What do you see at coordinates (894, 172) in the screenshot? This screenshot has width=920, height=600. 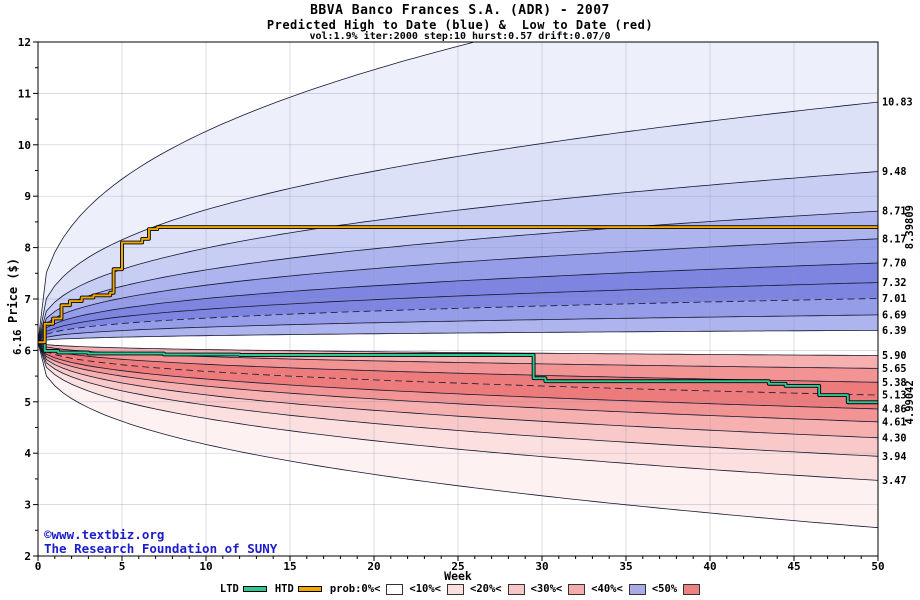 I see `right-value-label: 9.48` at bounding box center [894, 172].